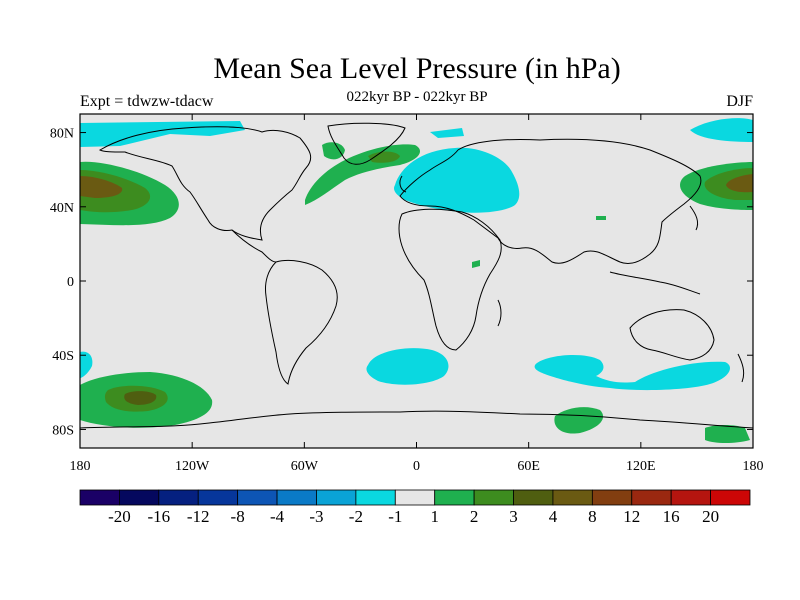  Describe the element at coordinates (739, 183) in the screenshot. I see `anomaly-olive-north-pacific-east` at that location.